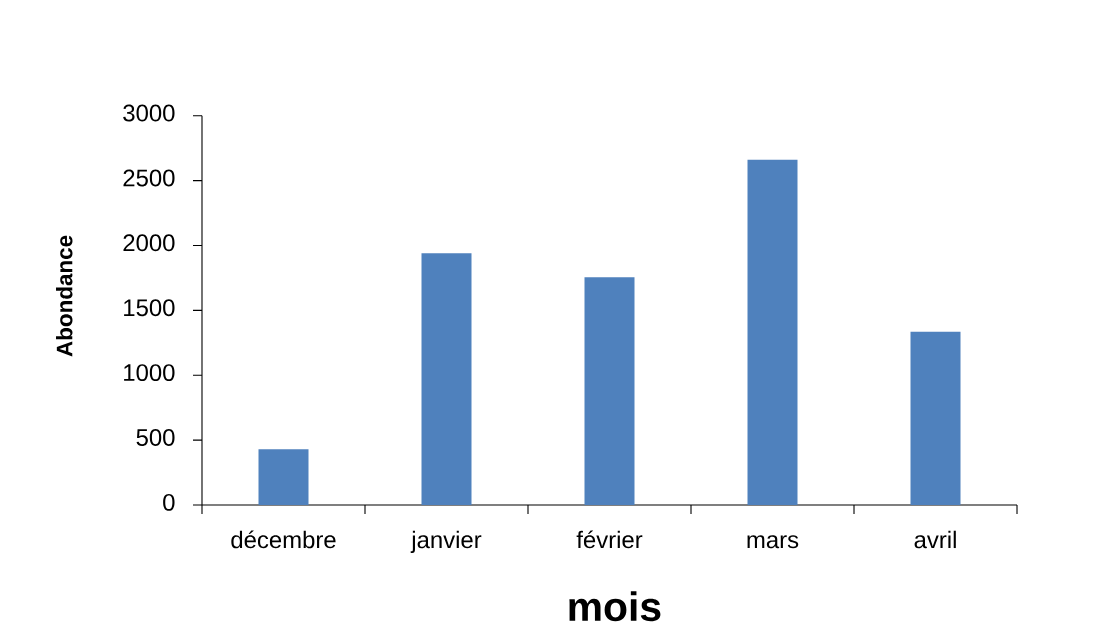 This screenshot has width=1110, height=633. I want to click on y-tick-label: 2500, so click(149, 178).